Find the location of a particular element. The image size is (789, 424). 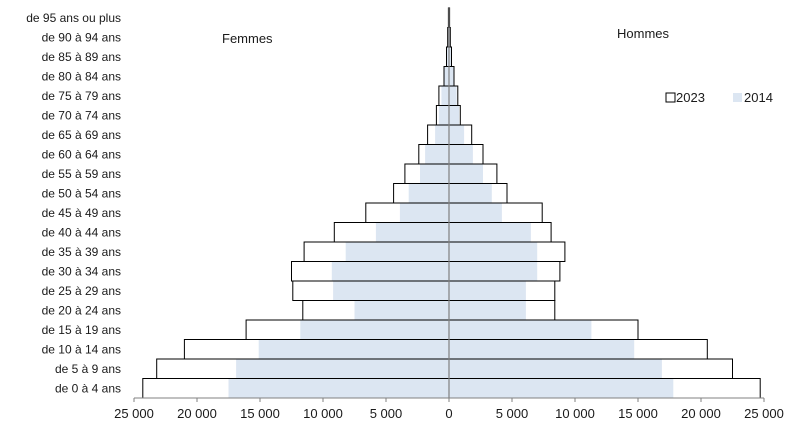

age-label: de 5 à 9 ans is located at coordinates (88, 369).